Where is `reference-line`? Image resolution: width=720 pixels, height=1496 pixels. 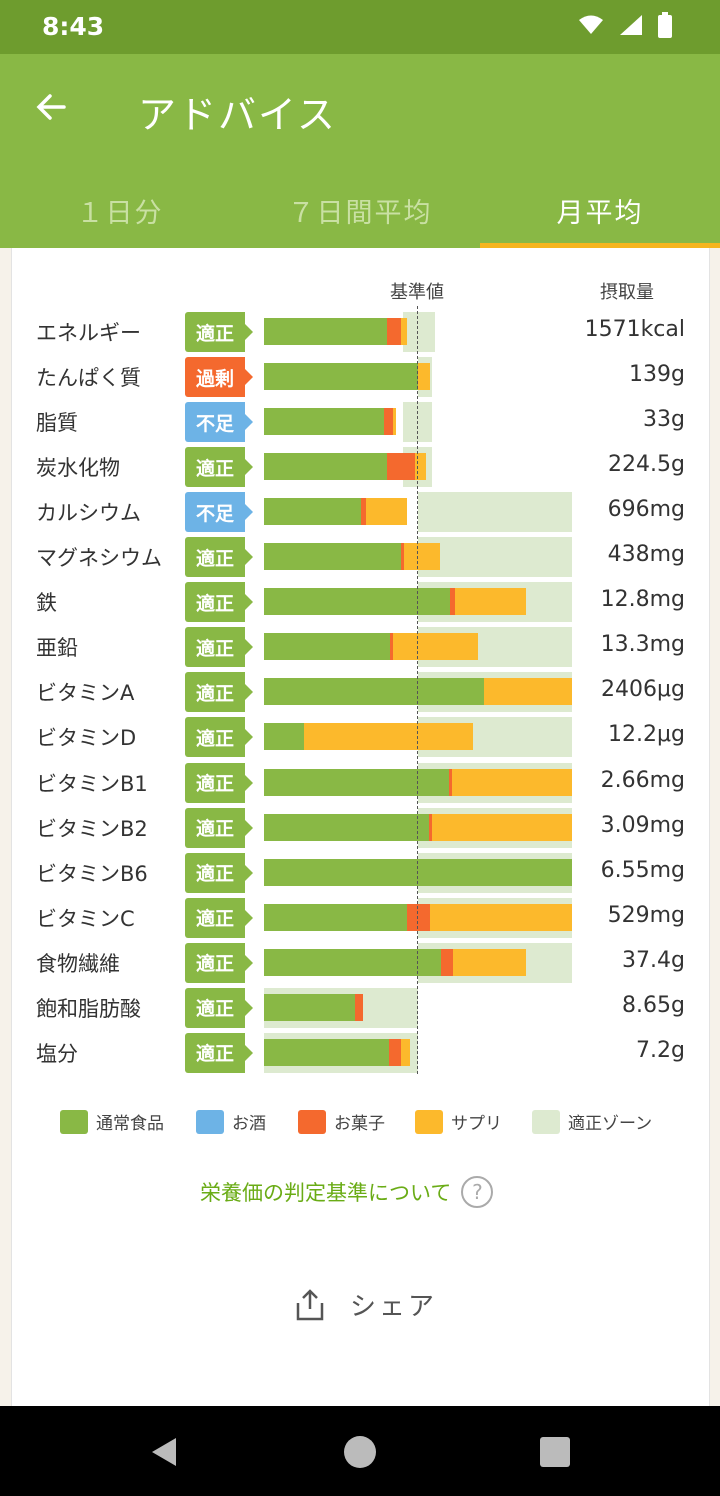
reference-line is located at coordinates (417, 690).